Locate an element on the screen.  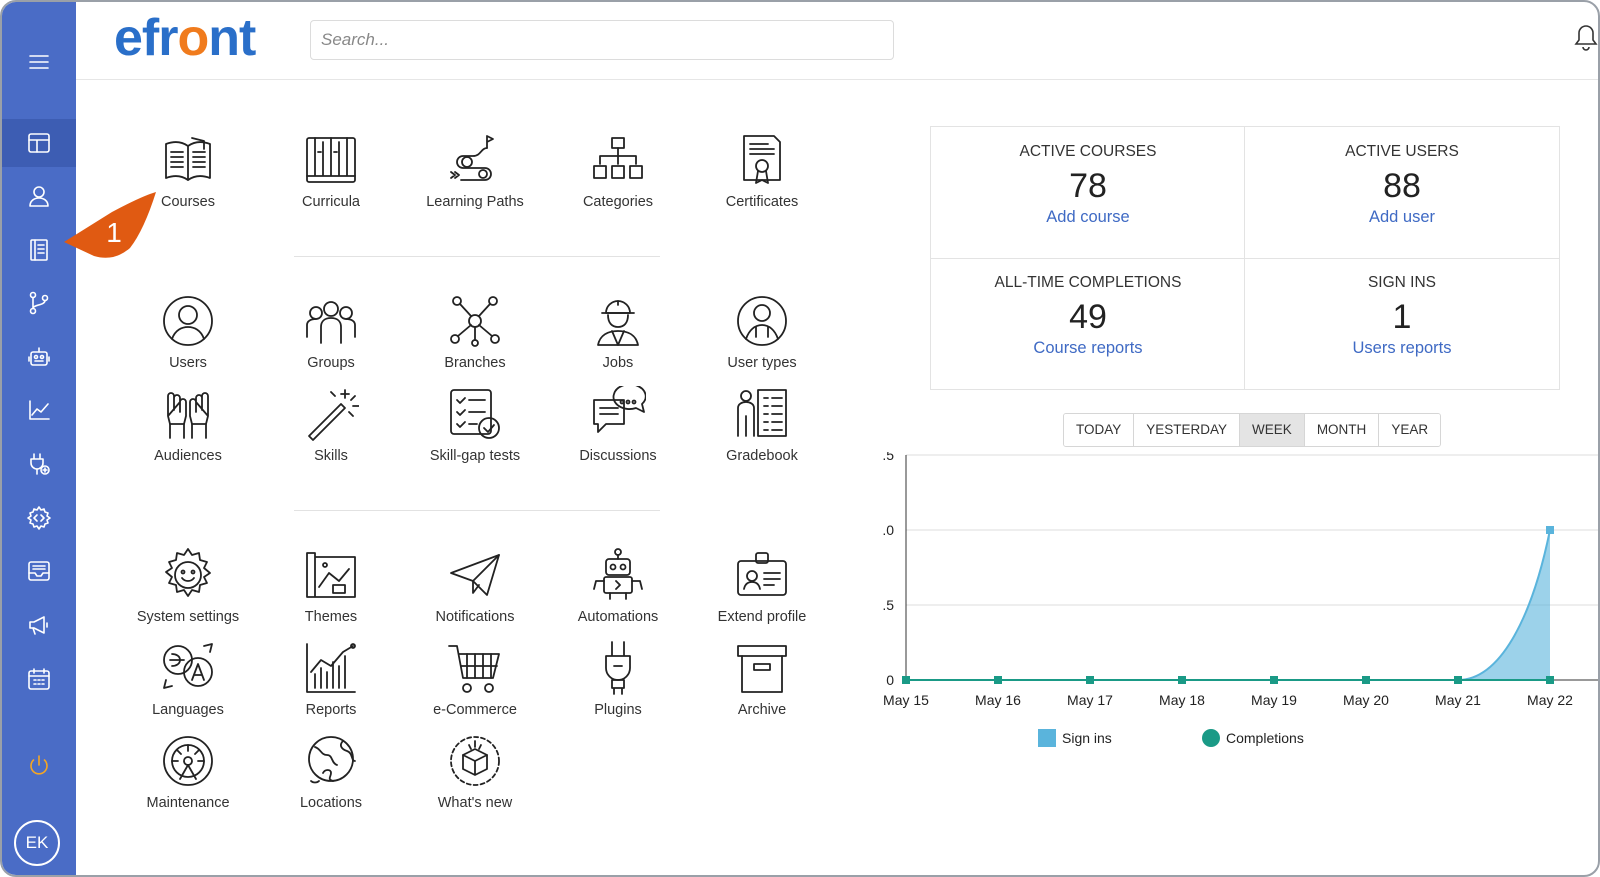
app-label: Reports is located at coordinates (331, 710).